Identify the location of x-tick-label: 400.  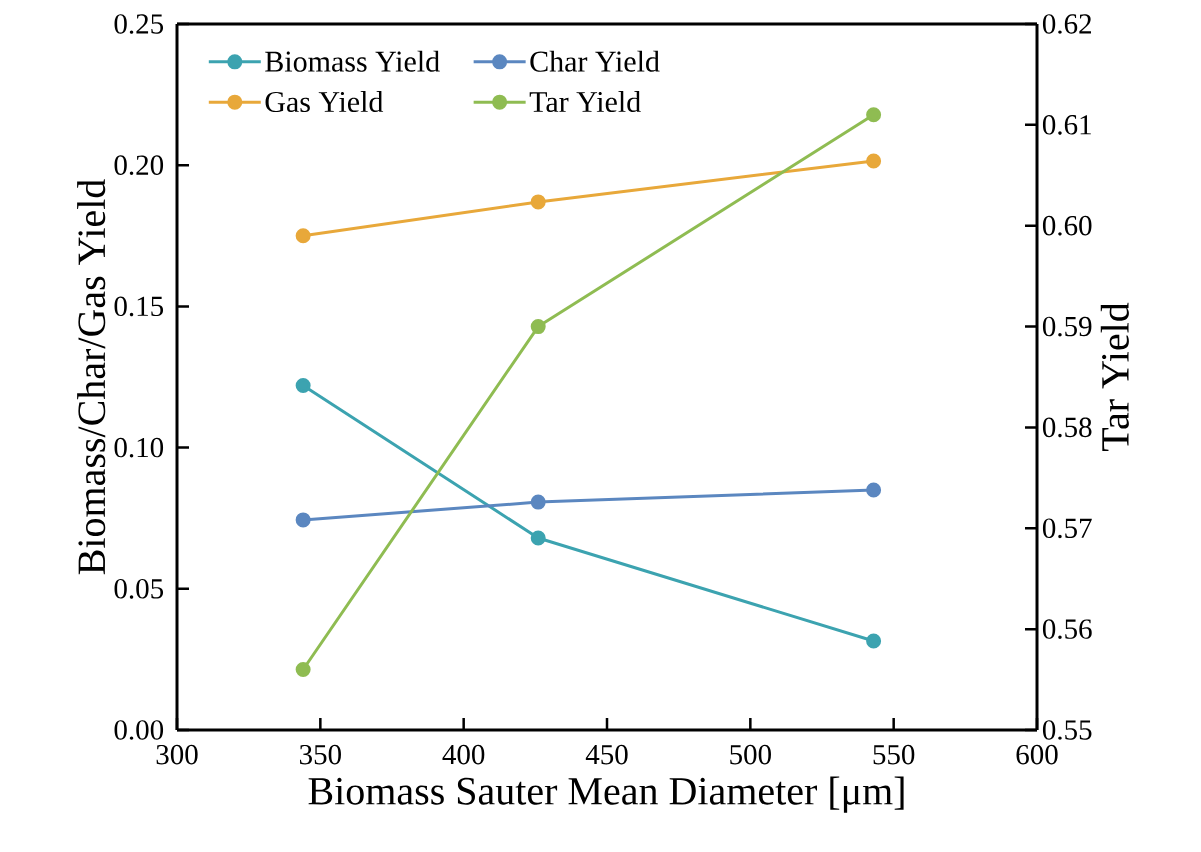
(463, 754).